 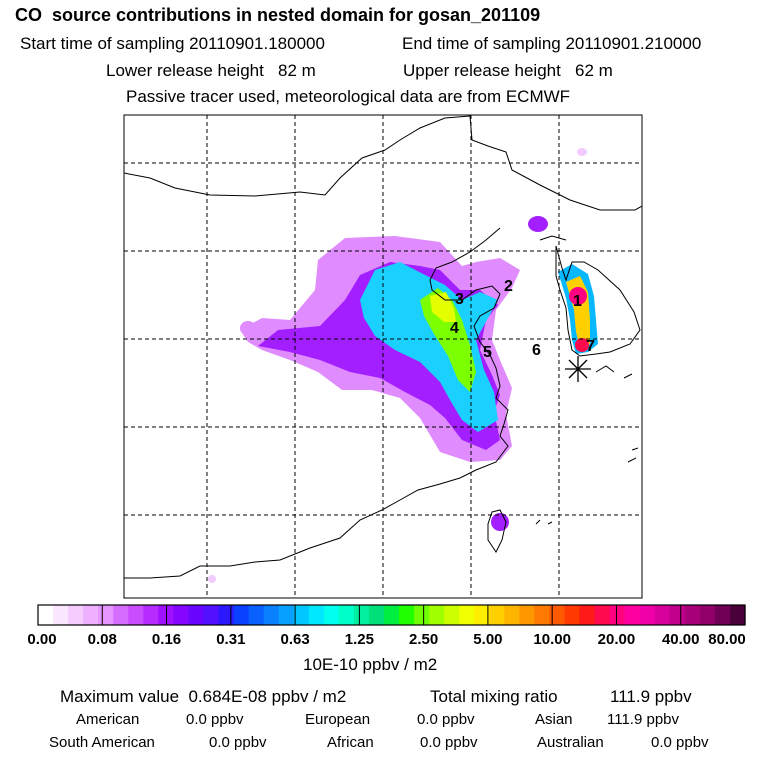 I want to click on colorbar-tick-label: 1.25, so click(x=359, y=639).